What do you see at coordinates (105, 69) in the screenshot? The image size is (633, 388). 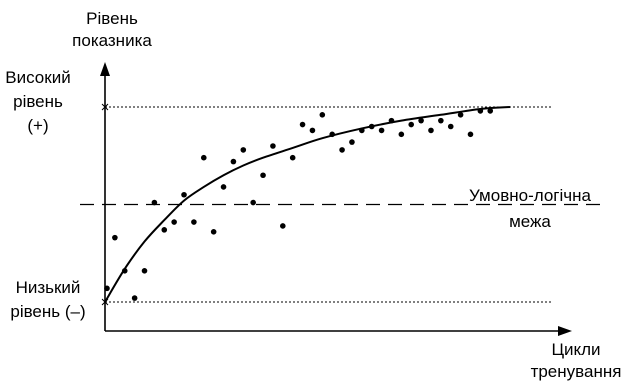 I see `y-axis-arrow` at bounding box center [105, 69].